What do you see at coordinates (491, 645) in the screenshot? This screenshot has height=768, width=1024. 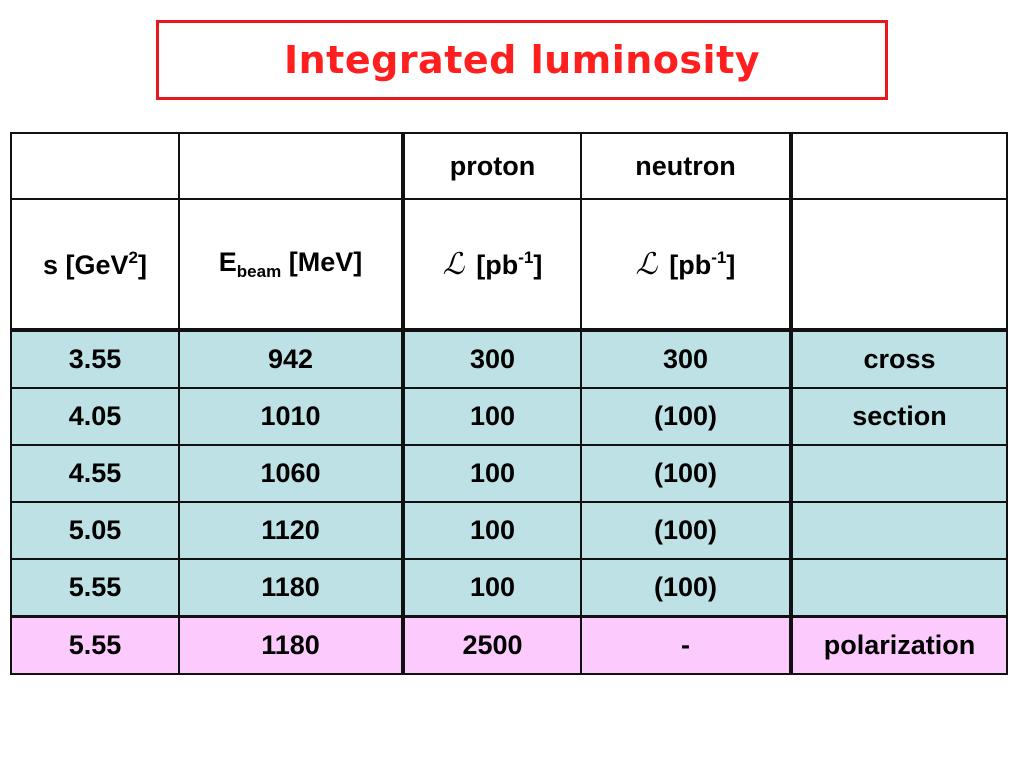 I see `cell-proton: 2500` at bounding box center [491, 645].